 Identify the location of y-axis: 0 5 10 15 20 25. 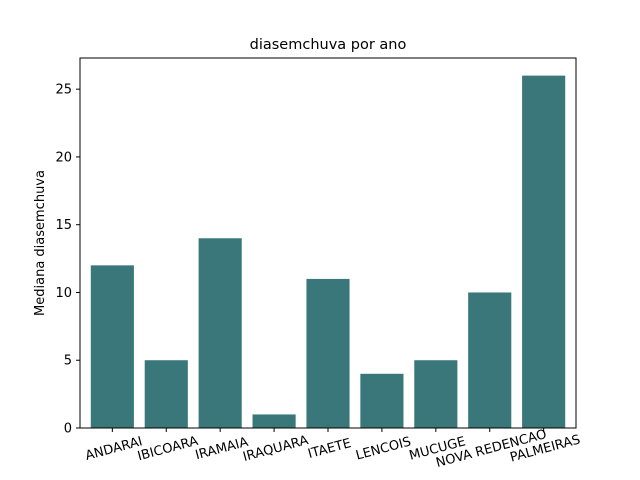
(67, 260).